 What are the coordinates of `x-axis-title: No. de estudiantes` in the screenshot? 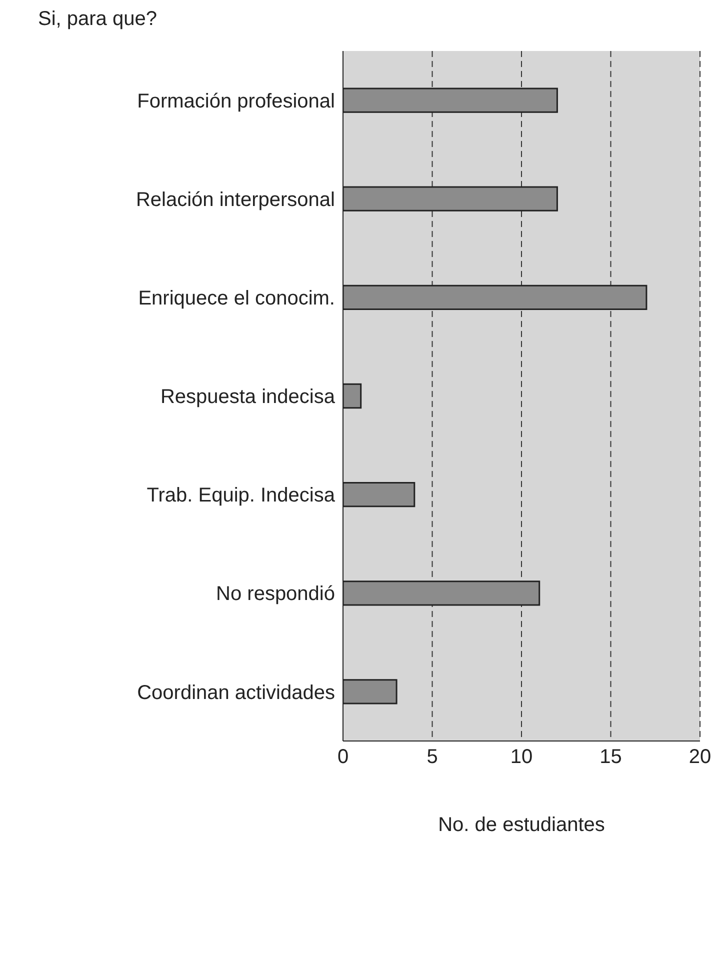 It's located at (521, 825).